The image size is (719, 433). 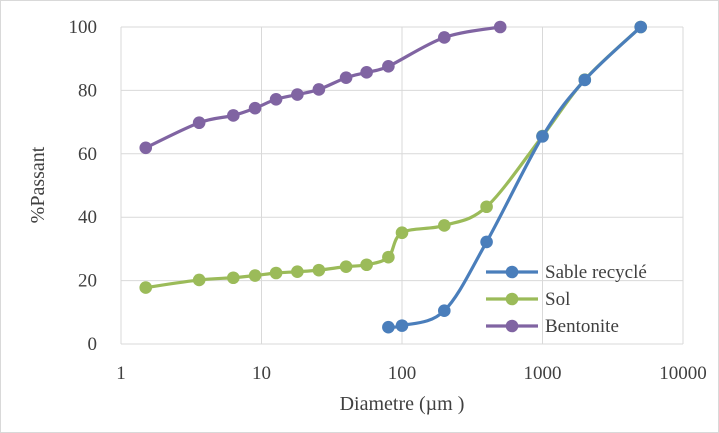 I want to click on y-tick-label: 100, so click(x=83, y=27).